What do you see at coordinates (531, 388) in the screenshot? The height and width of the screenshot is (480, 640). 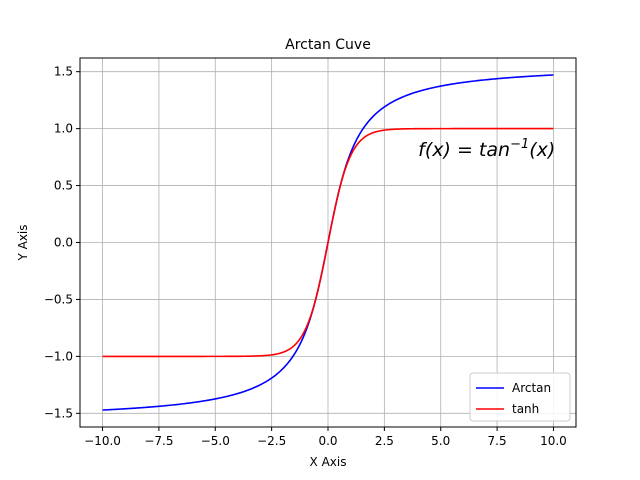 I see `legend-label-arctan: Arctan` at bounding box center [531, 388].